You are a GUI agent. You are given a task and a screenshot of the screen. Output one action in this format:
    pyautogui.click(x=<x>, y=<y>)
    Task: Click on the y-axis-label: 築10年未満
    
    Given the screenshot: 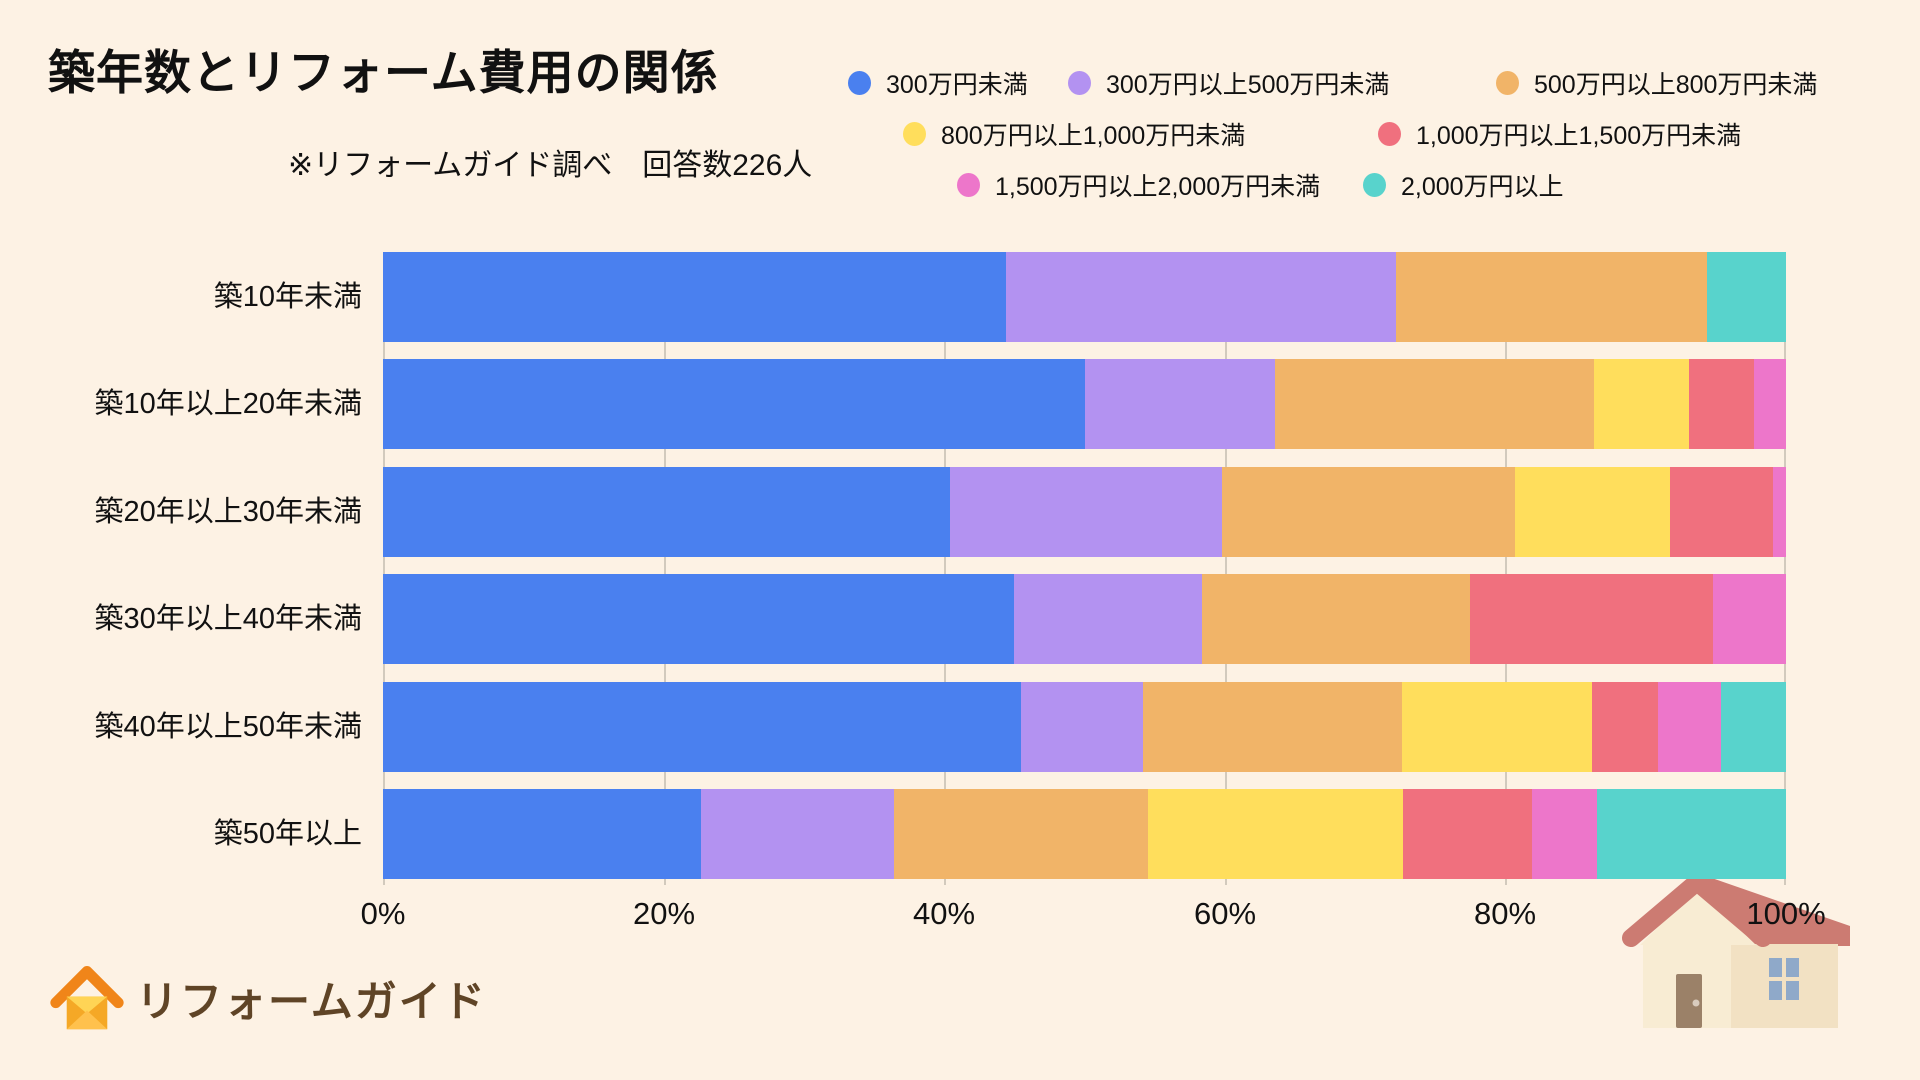 What is the action you would take?
    pyautogui.click(x=287, y=297)
    